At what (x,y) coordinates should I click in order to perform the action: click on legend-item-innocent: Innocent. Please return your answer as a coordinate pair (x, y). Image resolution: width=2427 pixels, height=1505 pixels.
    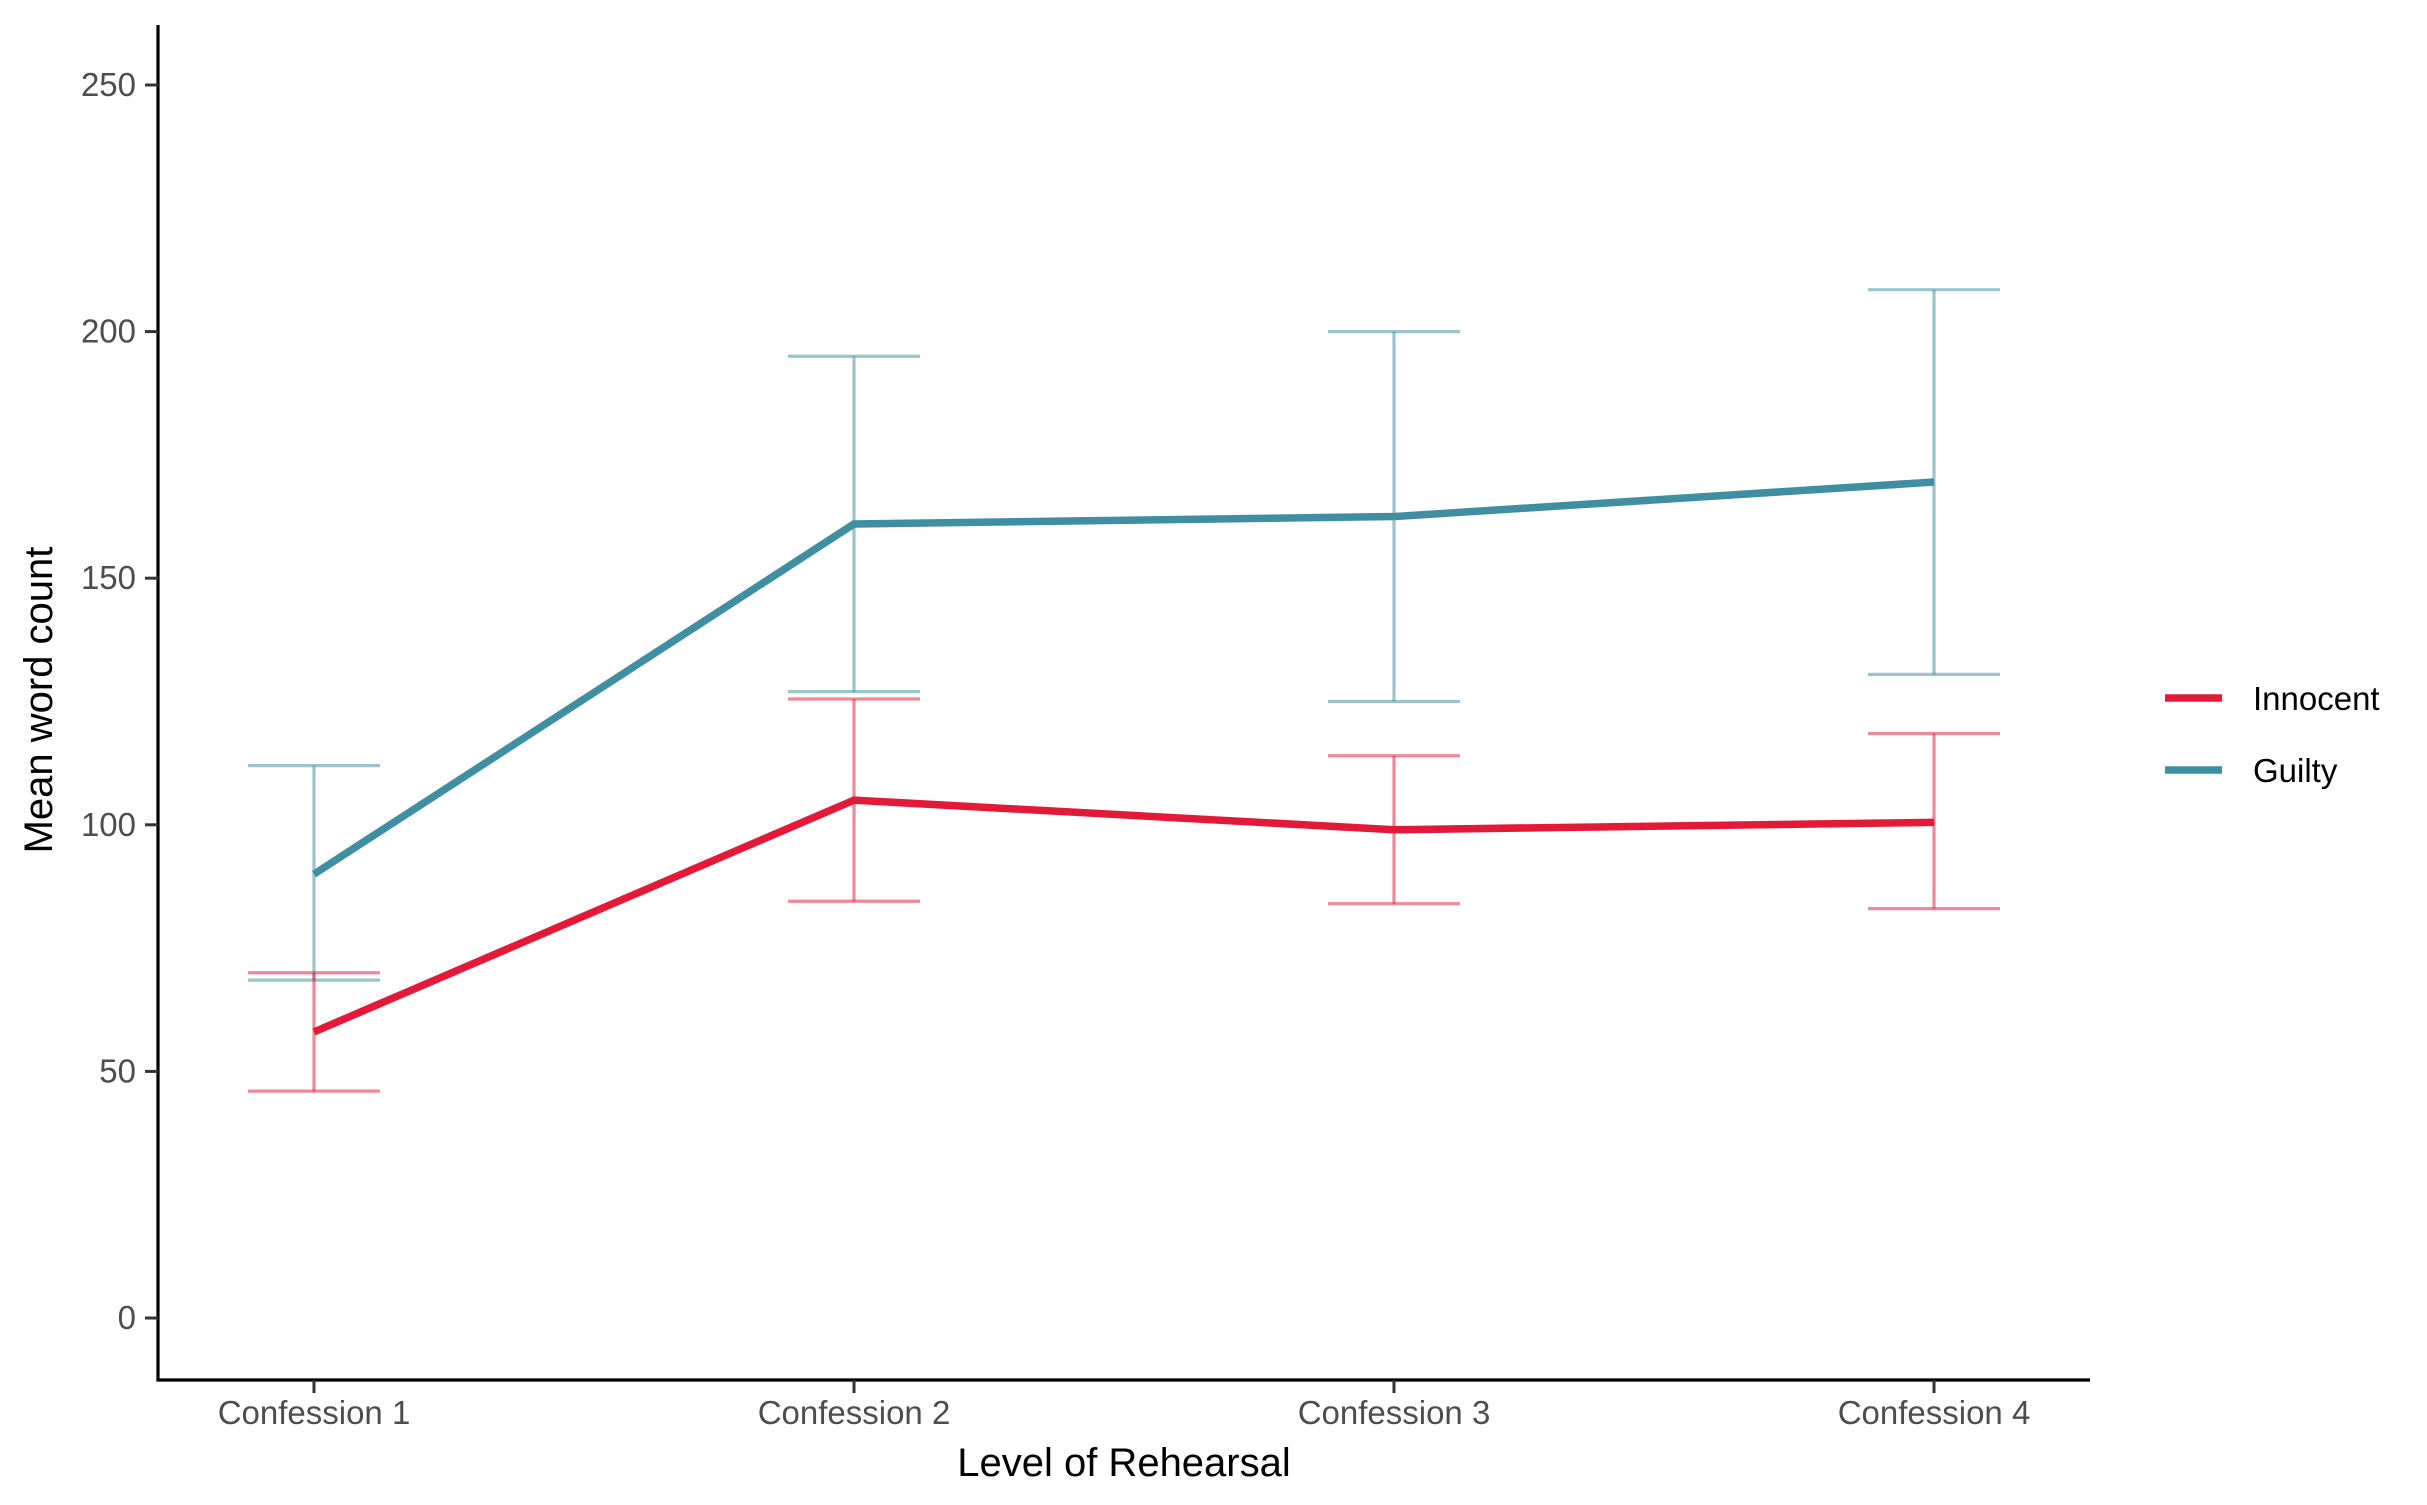
    Looking at the image, I should click on (2272, 698).